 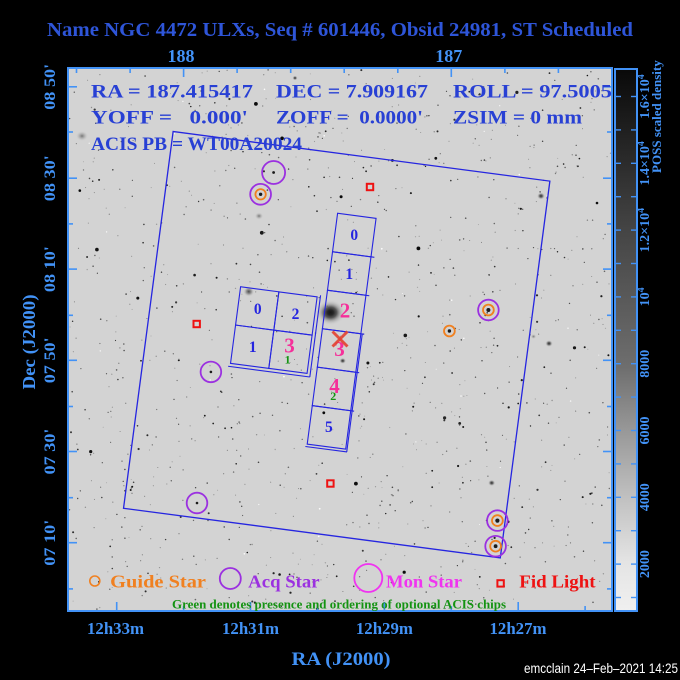 I want to click on svg-text: emcclain 24–Feb–2021 14:25, so click(x=601, y=668).